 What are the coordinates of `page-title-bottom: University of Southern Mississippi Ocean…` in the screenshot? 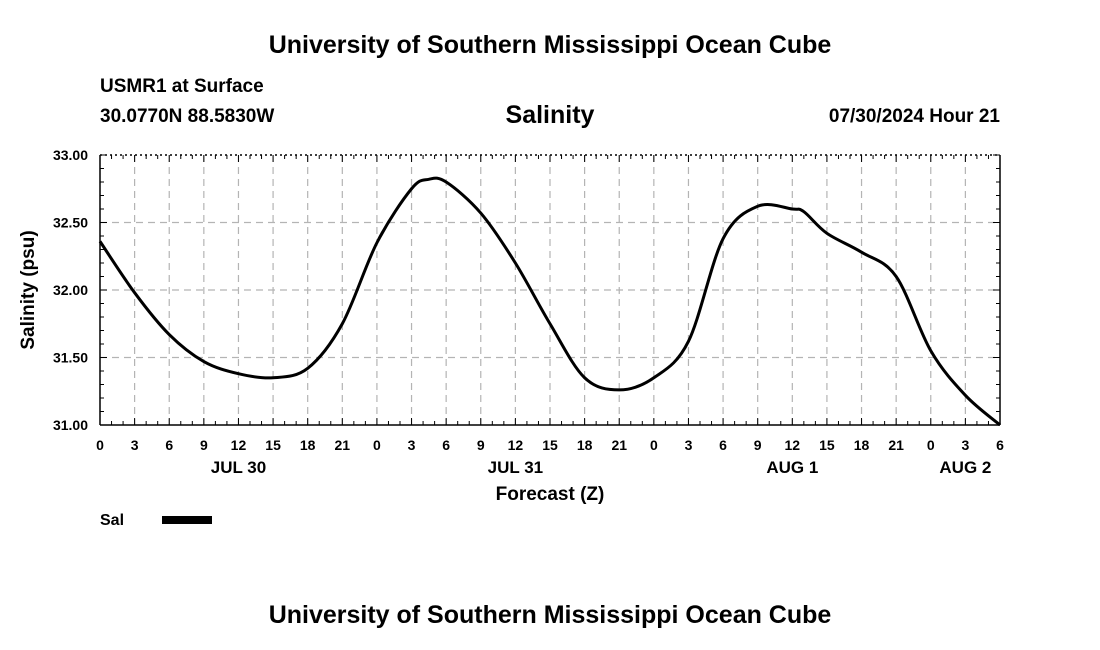 It's located at (550, 615).